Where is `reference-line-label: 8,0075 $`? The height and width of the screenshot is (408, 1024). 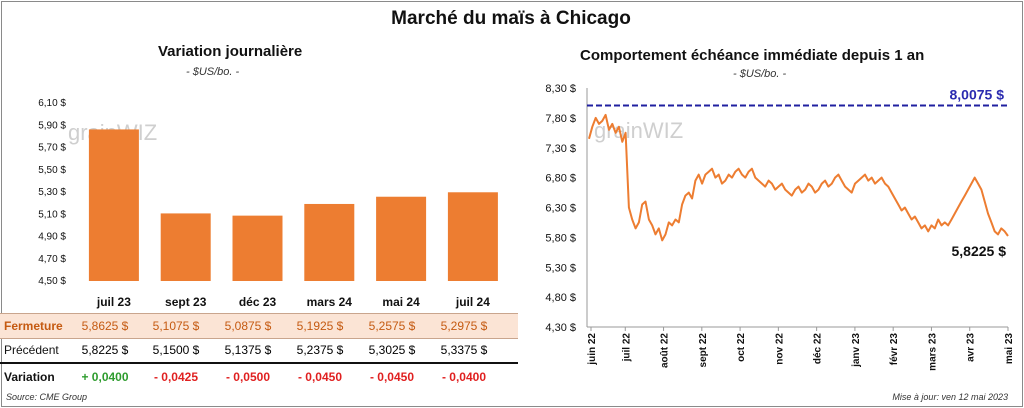
reference-line-label: 8,0075 $ is located at coordinates (977, 94).